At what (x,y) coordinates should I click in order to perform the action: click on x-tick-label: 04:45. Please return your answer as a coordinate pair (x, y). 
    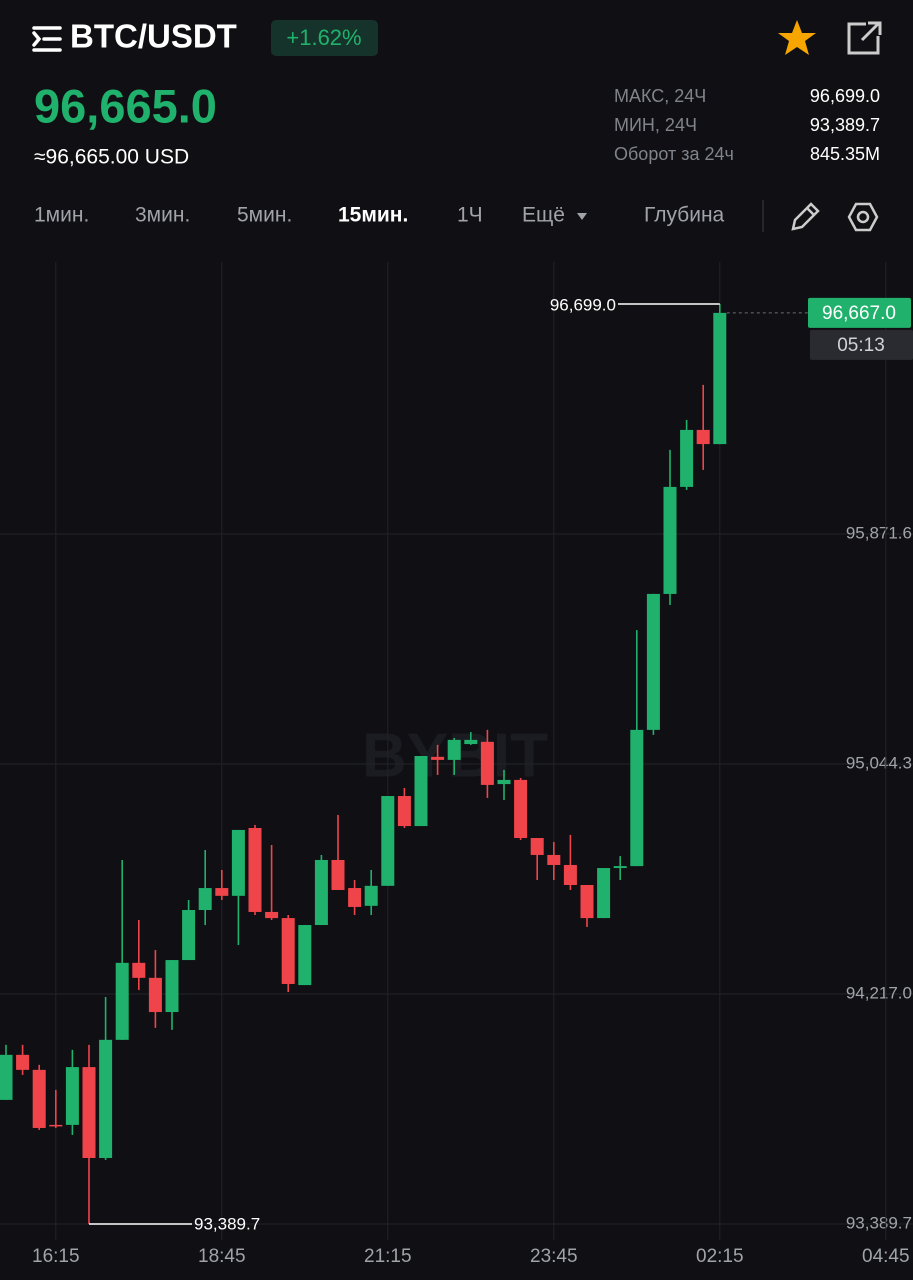
    Looking at the image, I should click on (886, 1256).